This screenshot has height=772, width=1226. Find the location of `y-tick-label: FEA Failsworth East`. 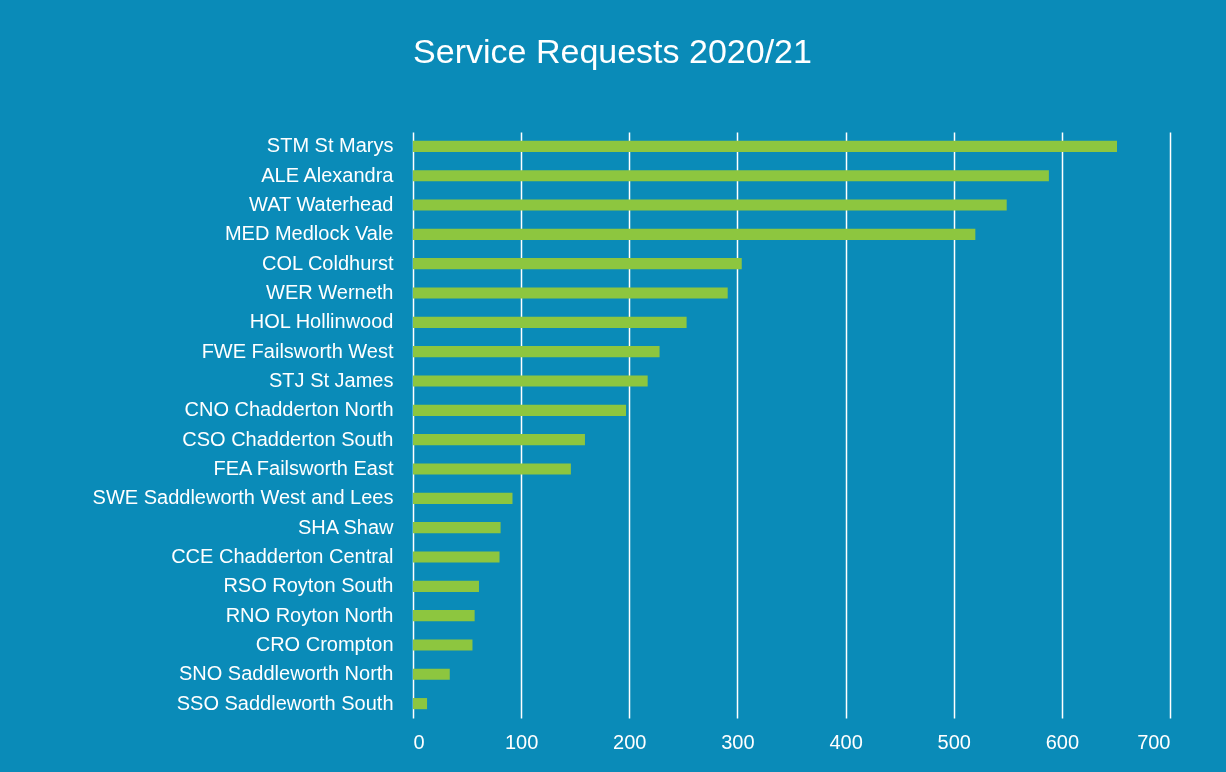

y-tick-label: FEA Failsworth East is located at coordinates (303, 467).